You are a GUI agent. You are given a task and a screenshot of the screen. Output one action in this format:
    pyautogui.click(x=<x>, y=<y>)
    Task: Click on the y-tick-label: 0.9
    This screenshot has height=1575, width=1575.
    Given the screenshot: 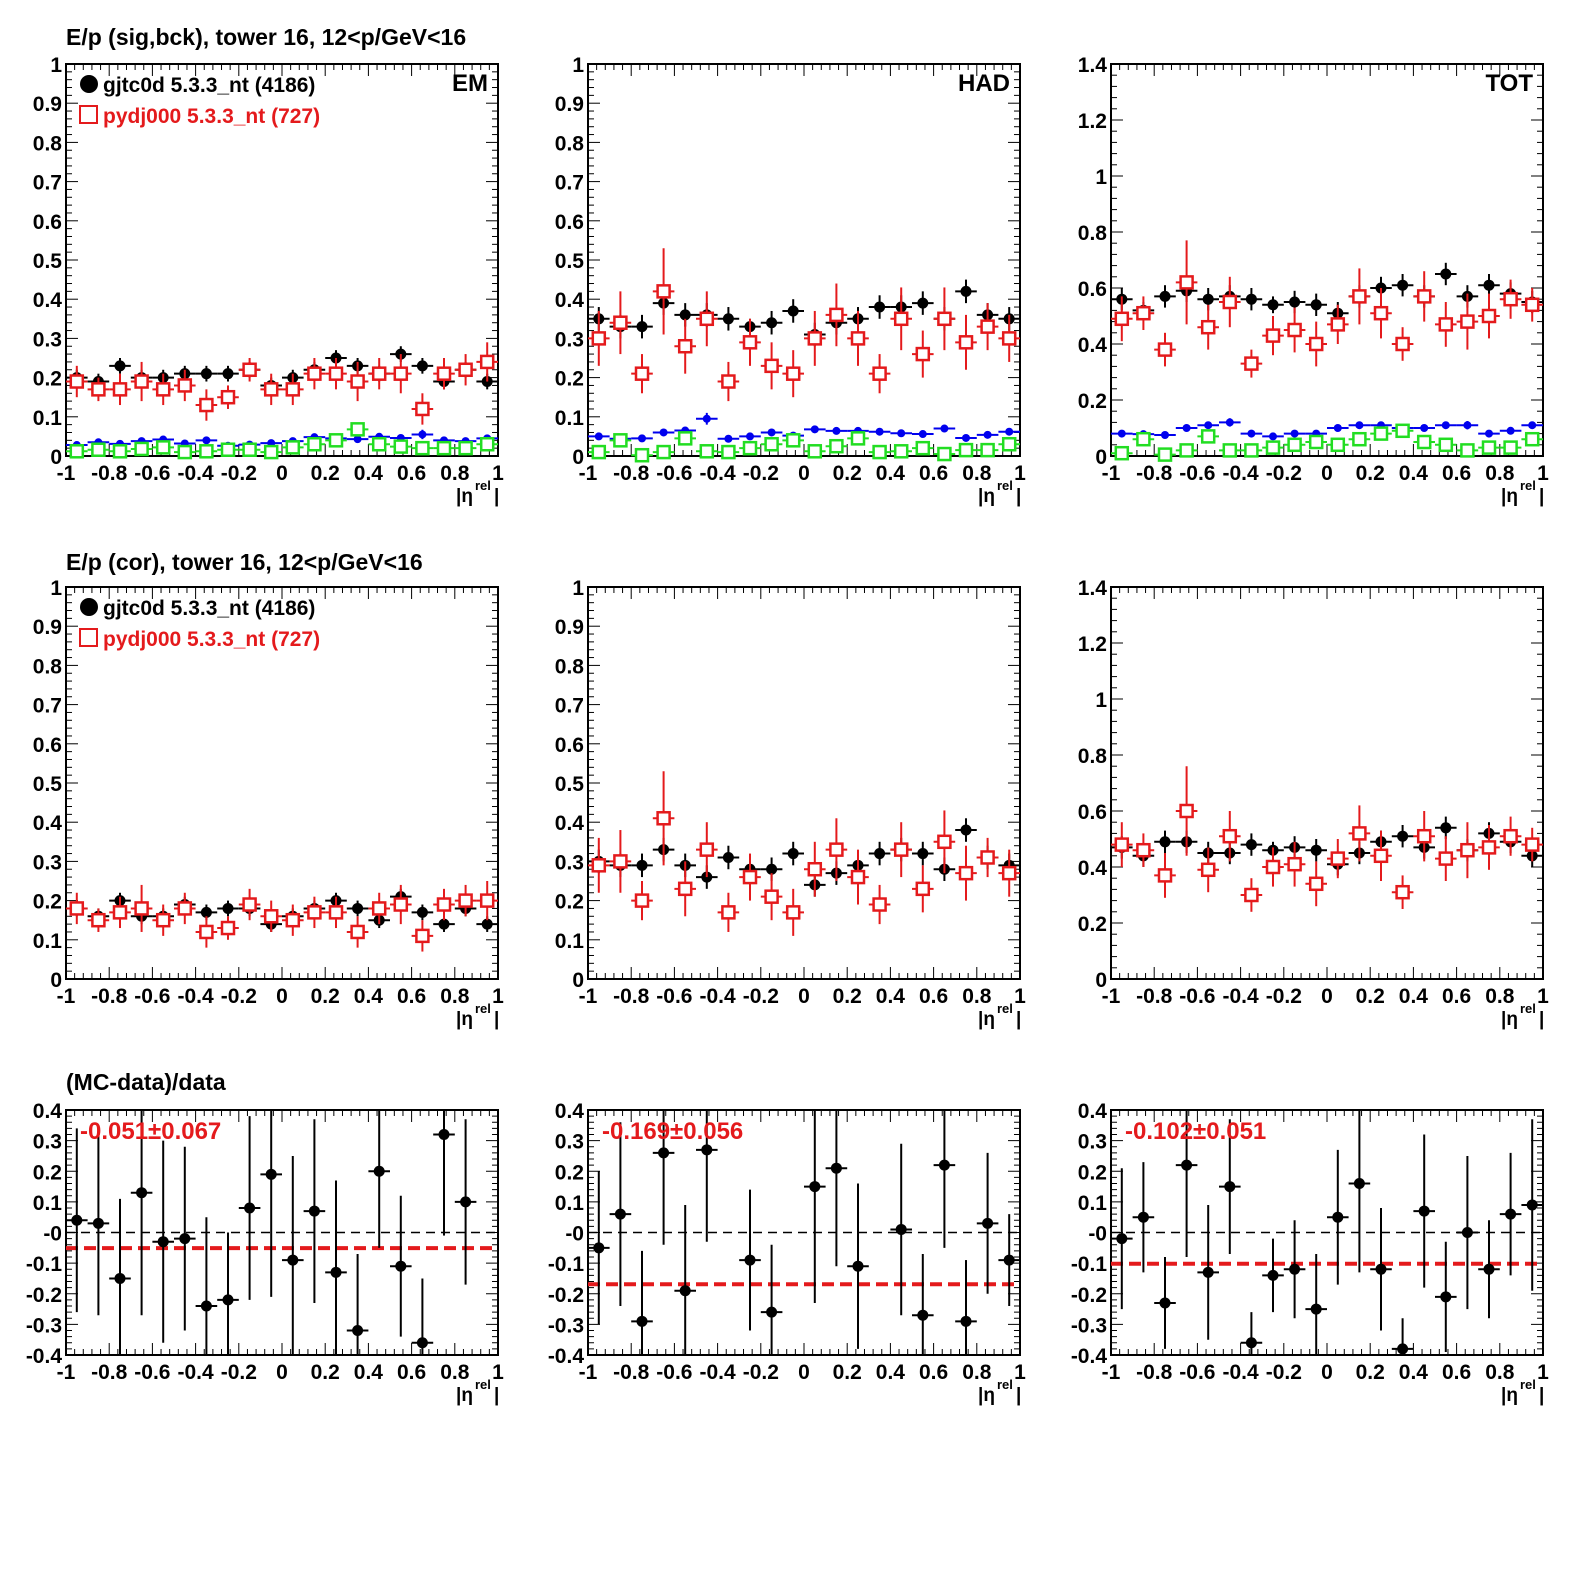 What is the action you would take?
    pyautogui.click(x=47, y=104)
    